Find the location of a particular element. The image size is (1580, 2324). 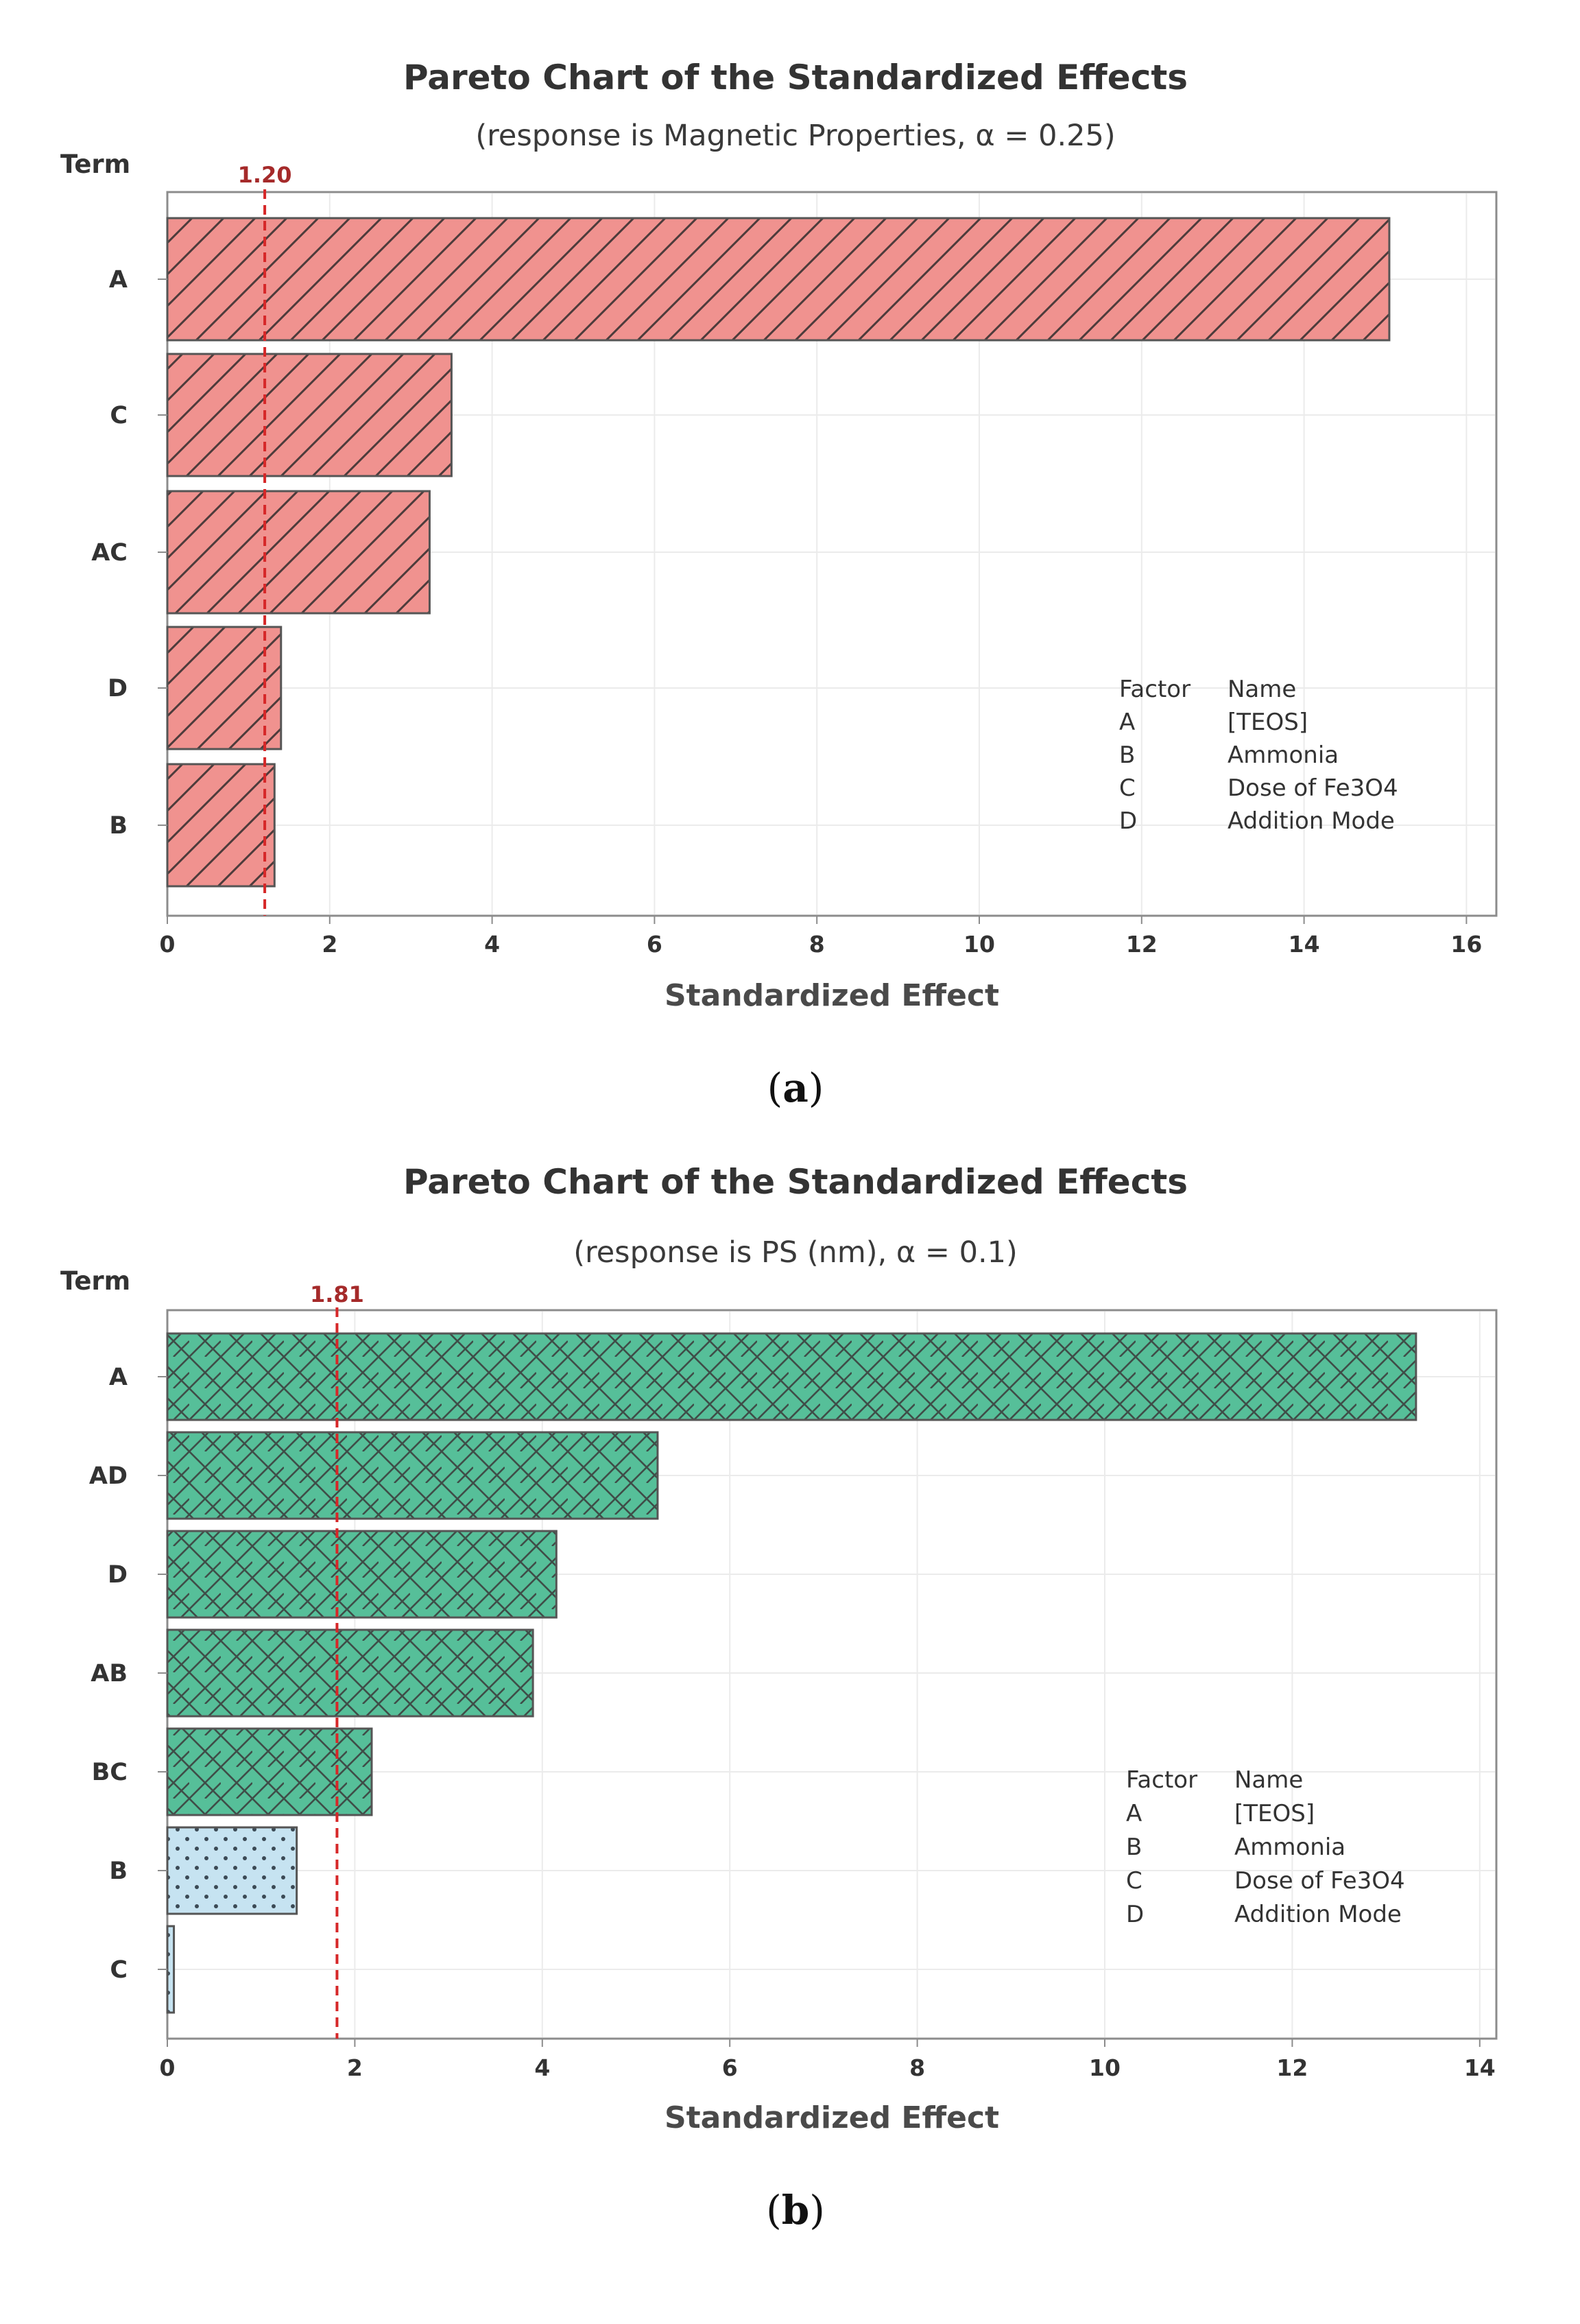

chart-b-legend-header-name: Name is located at coordinates (1268, 1780).